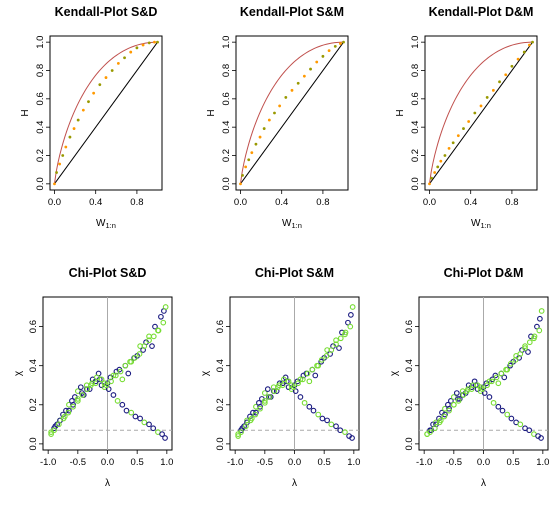 The height and width of the screenshot is (505, 550). I want to click on x-tick-label: 0.4, so click(95, 202).